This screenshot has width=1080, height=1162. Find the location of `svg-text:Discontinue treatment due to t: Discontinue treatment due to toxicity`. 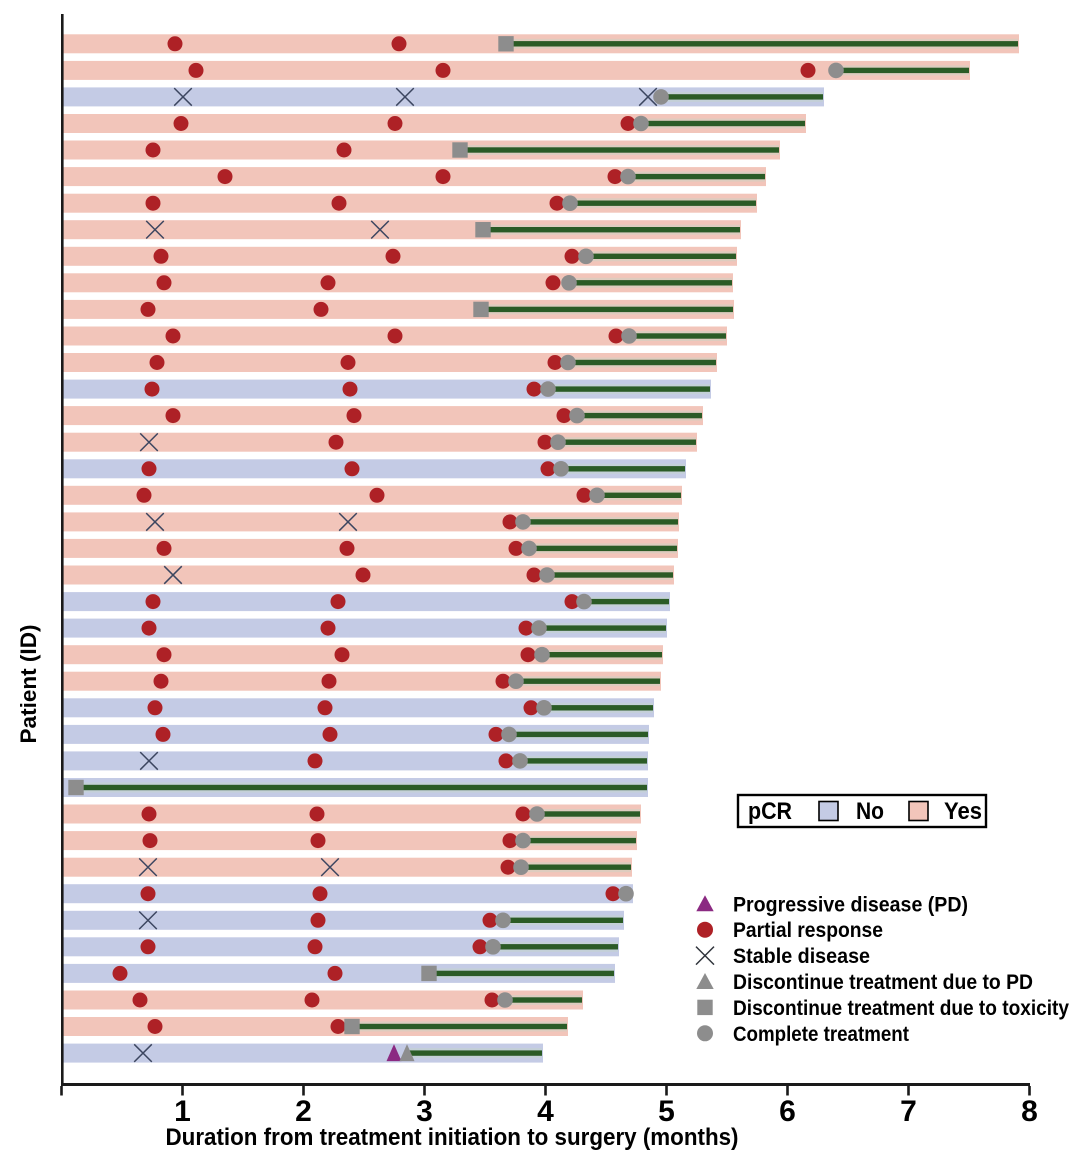

svg-text:Discontinue treatment due to t: Discontinue treatment due to toxicity is located at coordinates (901, 1008).